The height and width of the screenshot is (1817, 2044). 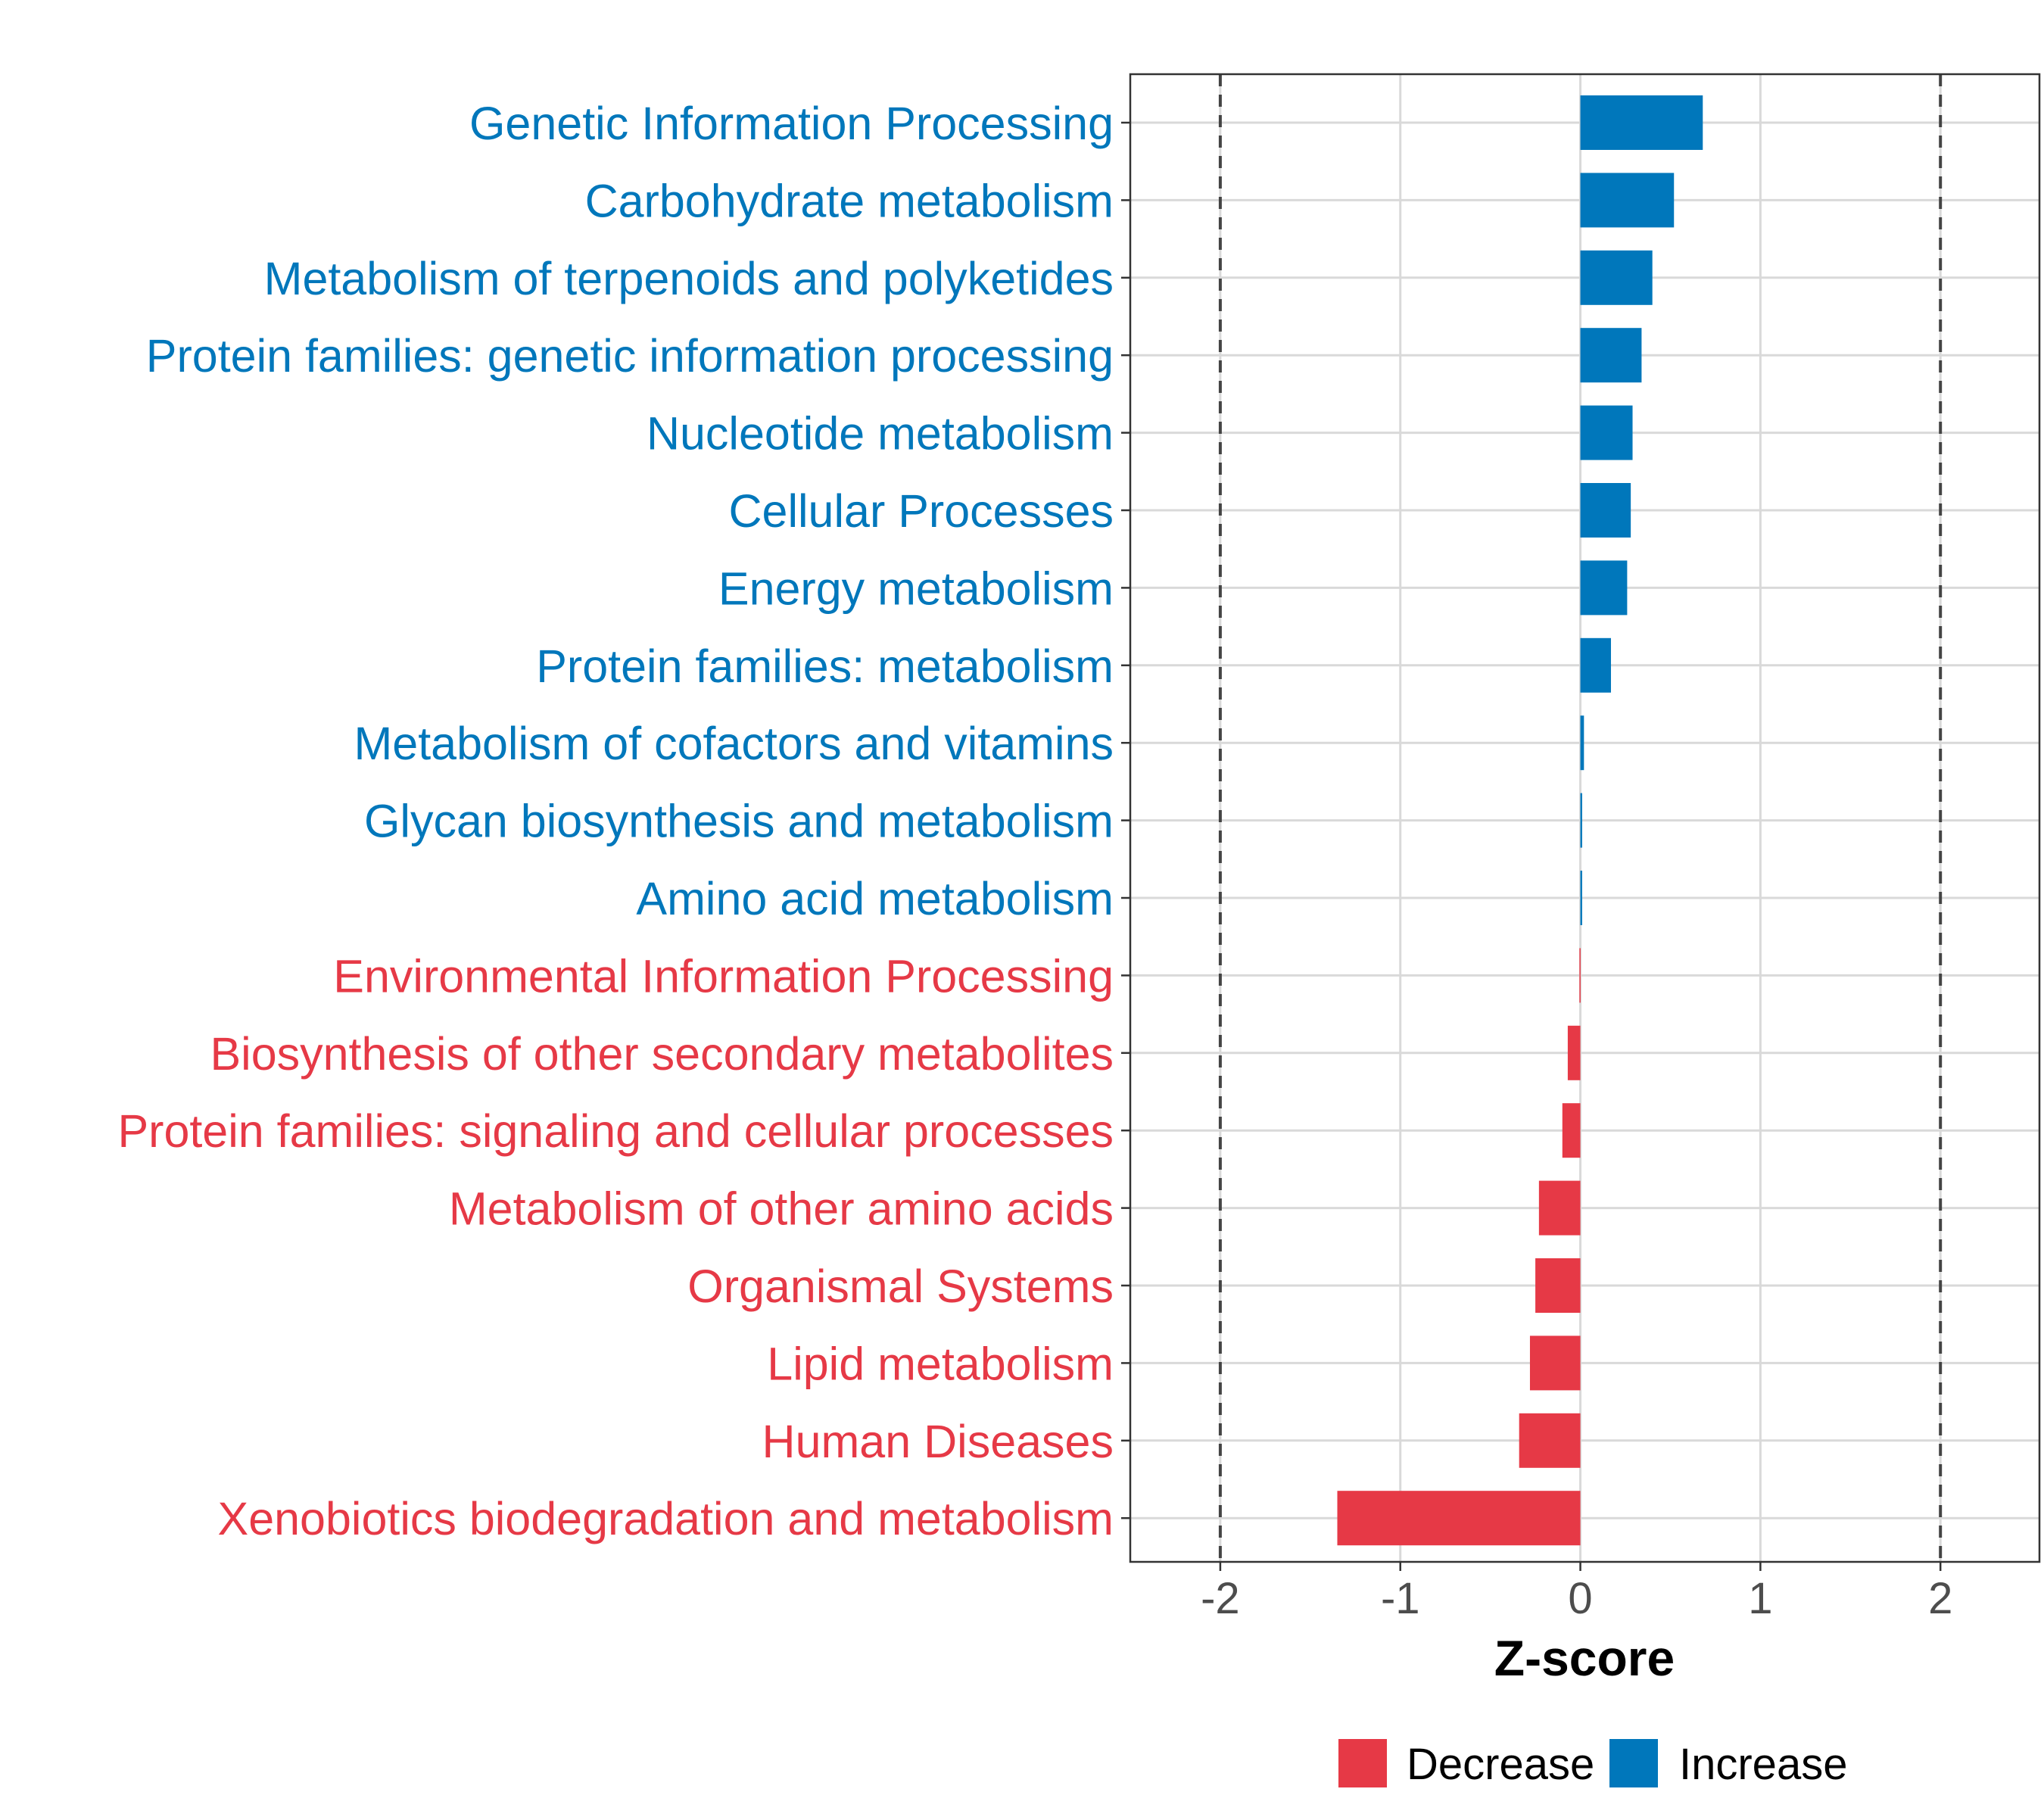 What do you see at coordinates (791, 123) in the screenshot?
I see `y-tick-label: Genetic Information Processing` at bounding box center [791, 123].